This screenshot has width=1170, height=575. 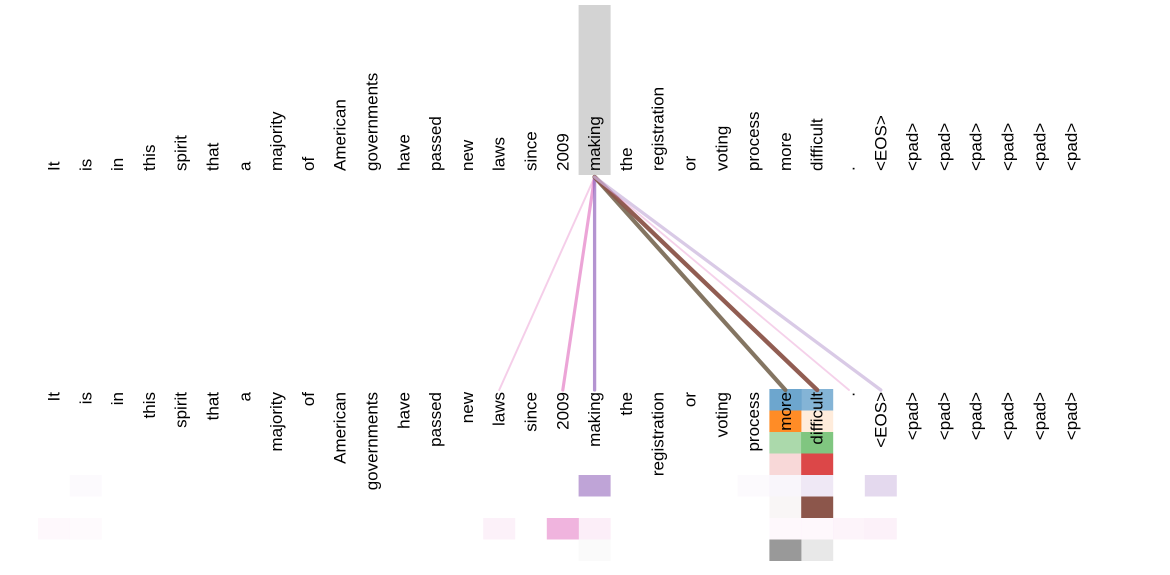 What do you see at coordinates (403, 152) in the screenshot?
I see `left-token: have` at bounding box center [403, 152].